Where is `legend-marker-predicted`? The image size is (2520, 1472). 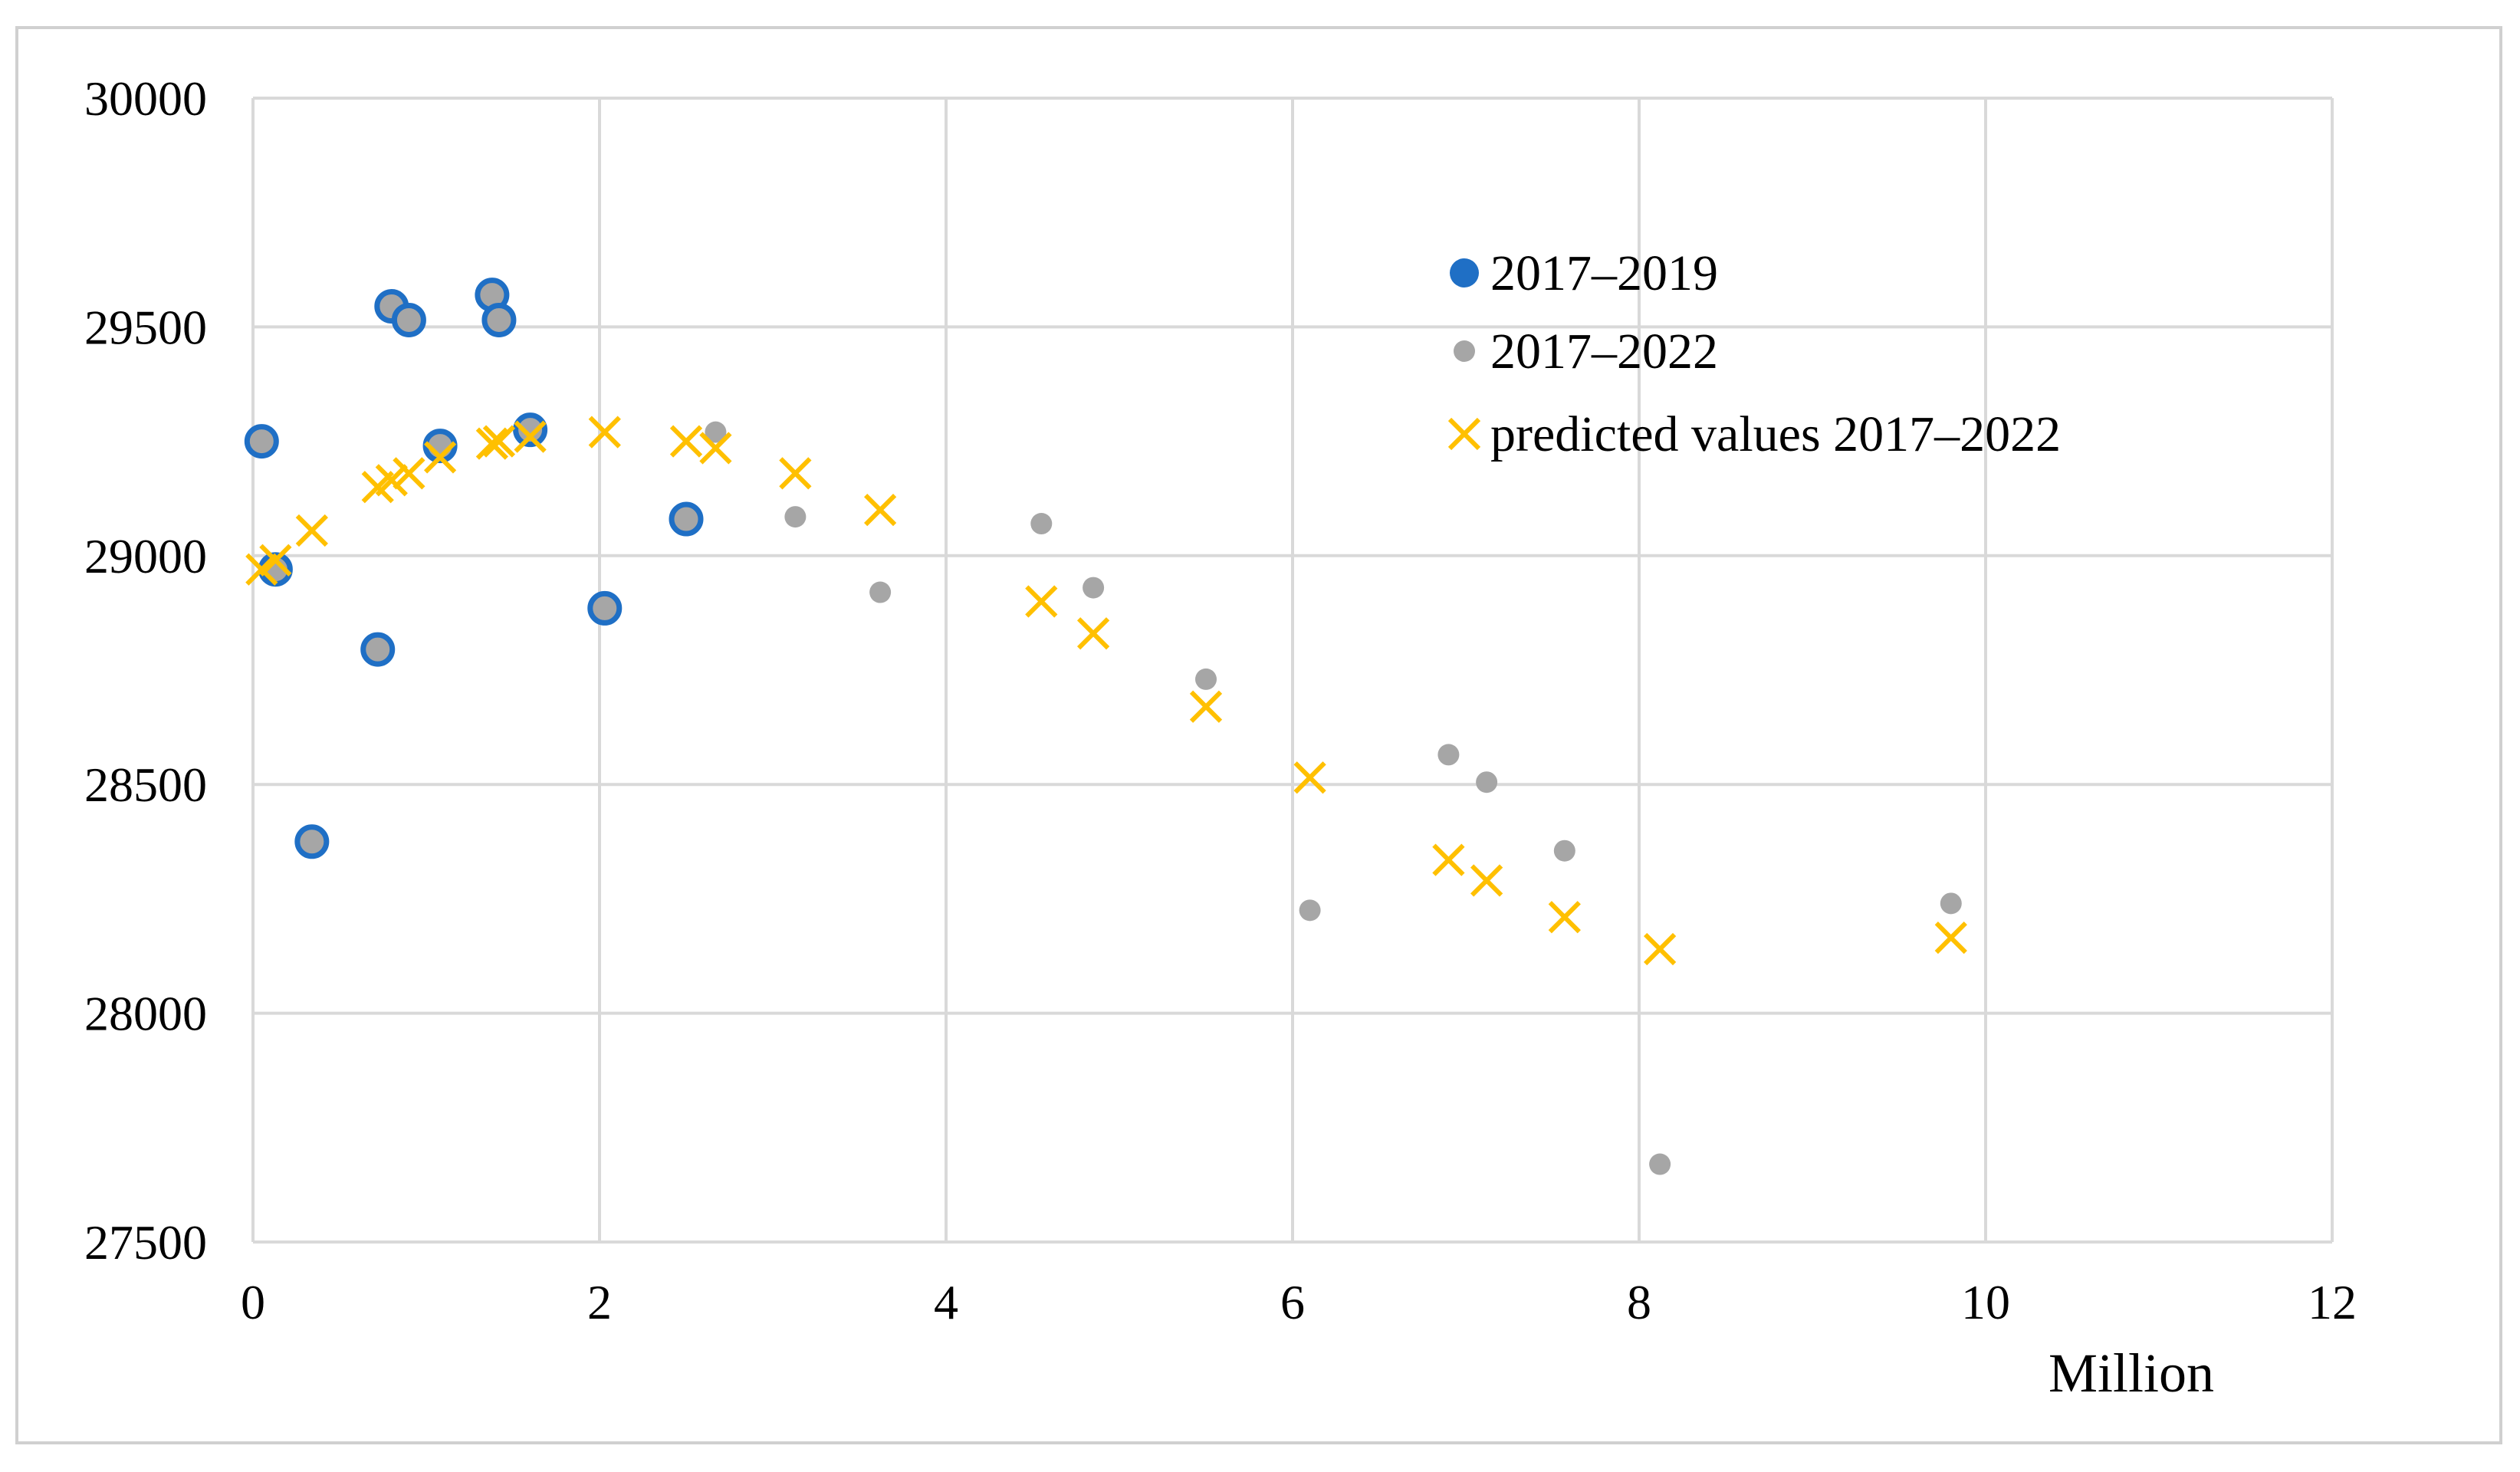 legend-marker-predicted is located at coordinates (1464, 434).